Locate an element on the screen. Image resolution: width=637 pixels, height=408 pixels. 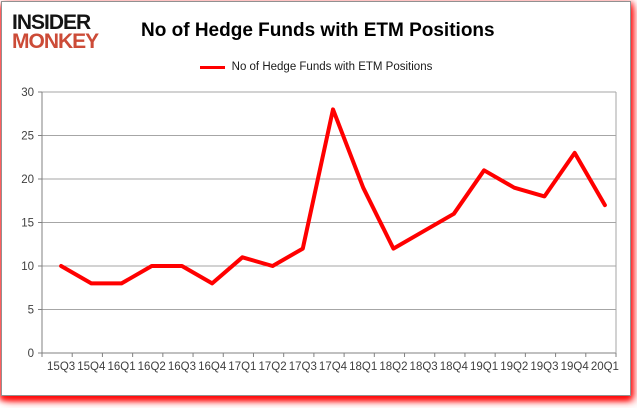
x-axis-tick-label: 16Q1 is located at coordinates (121, 367).